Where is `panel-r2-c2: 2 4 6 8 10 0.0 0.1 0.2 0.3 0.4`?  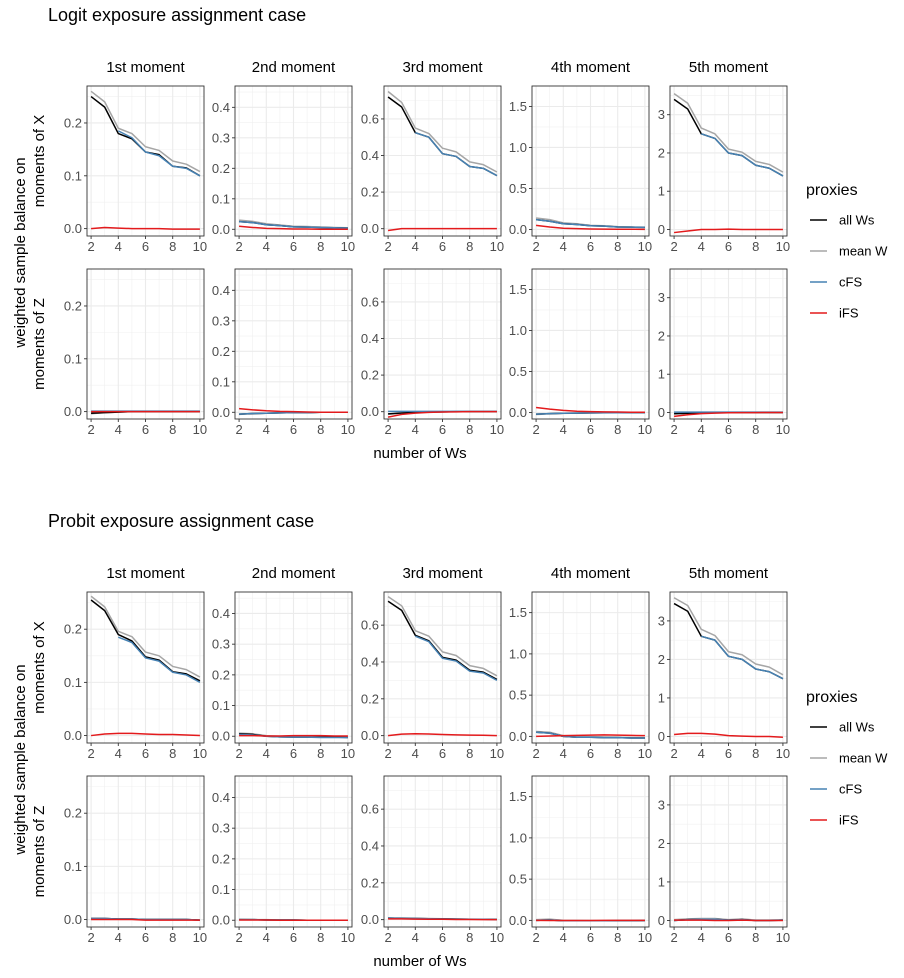 panel-r2-c2: 2 4 6 8 10 0.0 0.1 0.2 0.3 0.4 is located at coordinates (283, 352).